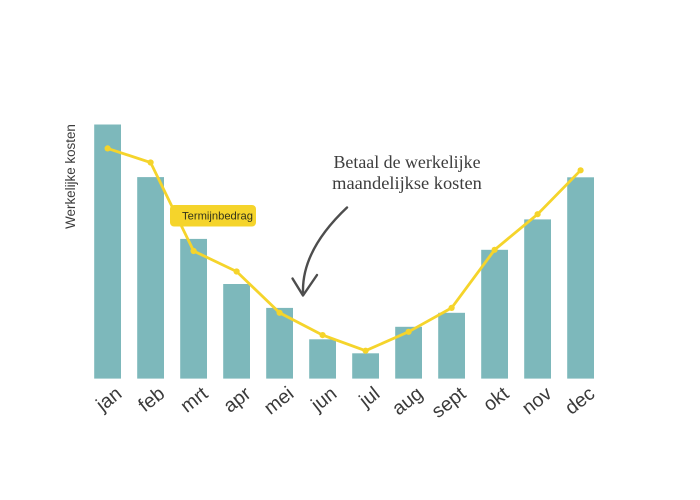 This screenshot has width=700, height=500. Describe the element at coordinates (580, 400) in the screenshot. I see `svg-text: dec` at that location.